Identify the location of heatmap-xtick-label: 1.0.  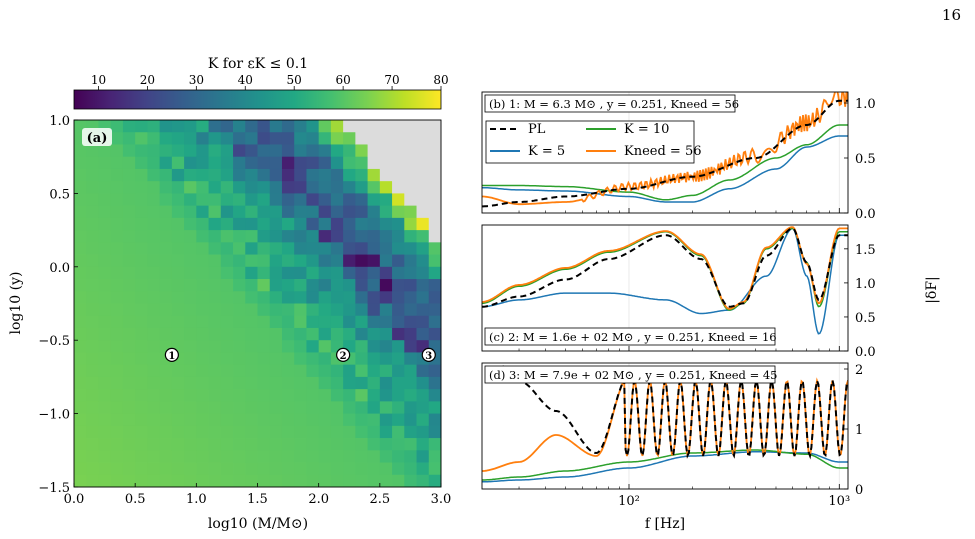
(196, 499).